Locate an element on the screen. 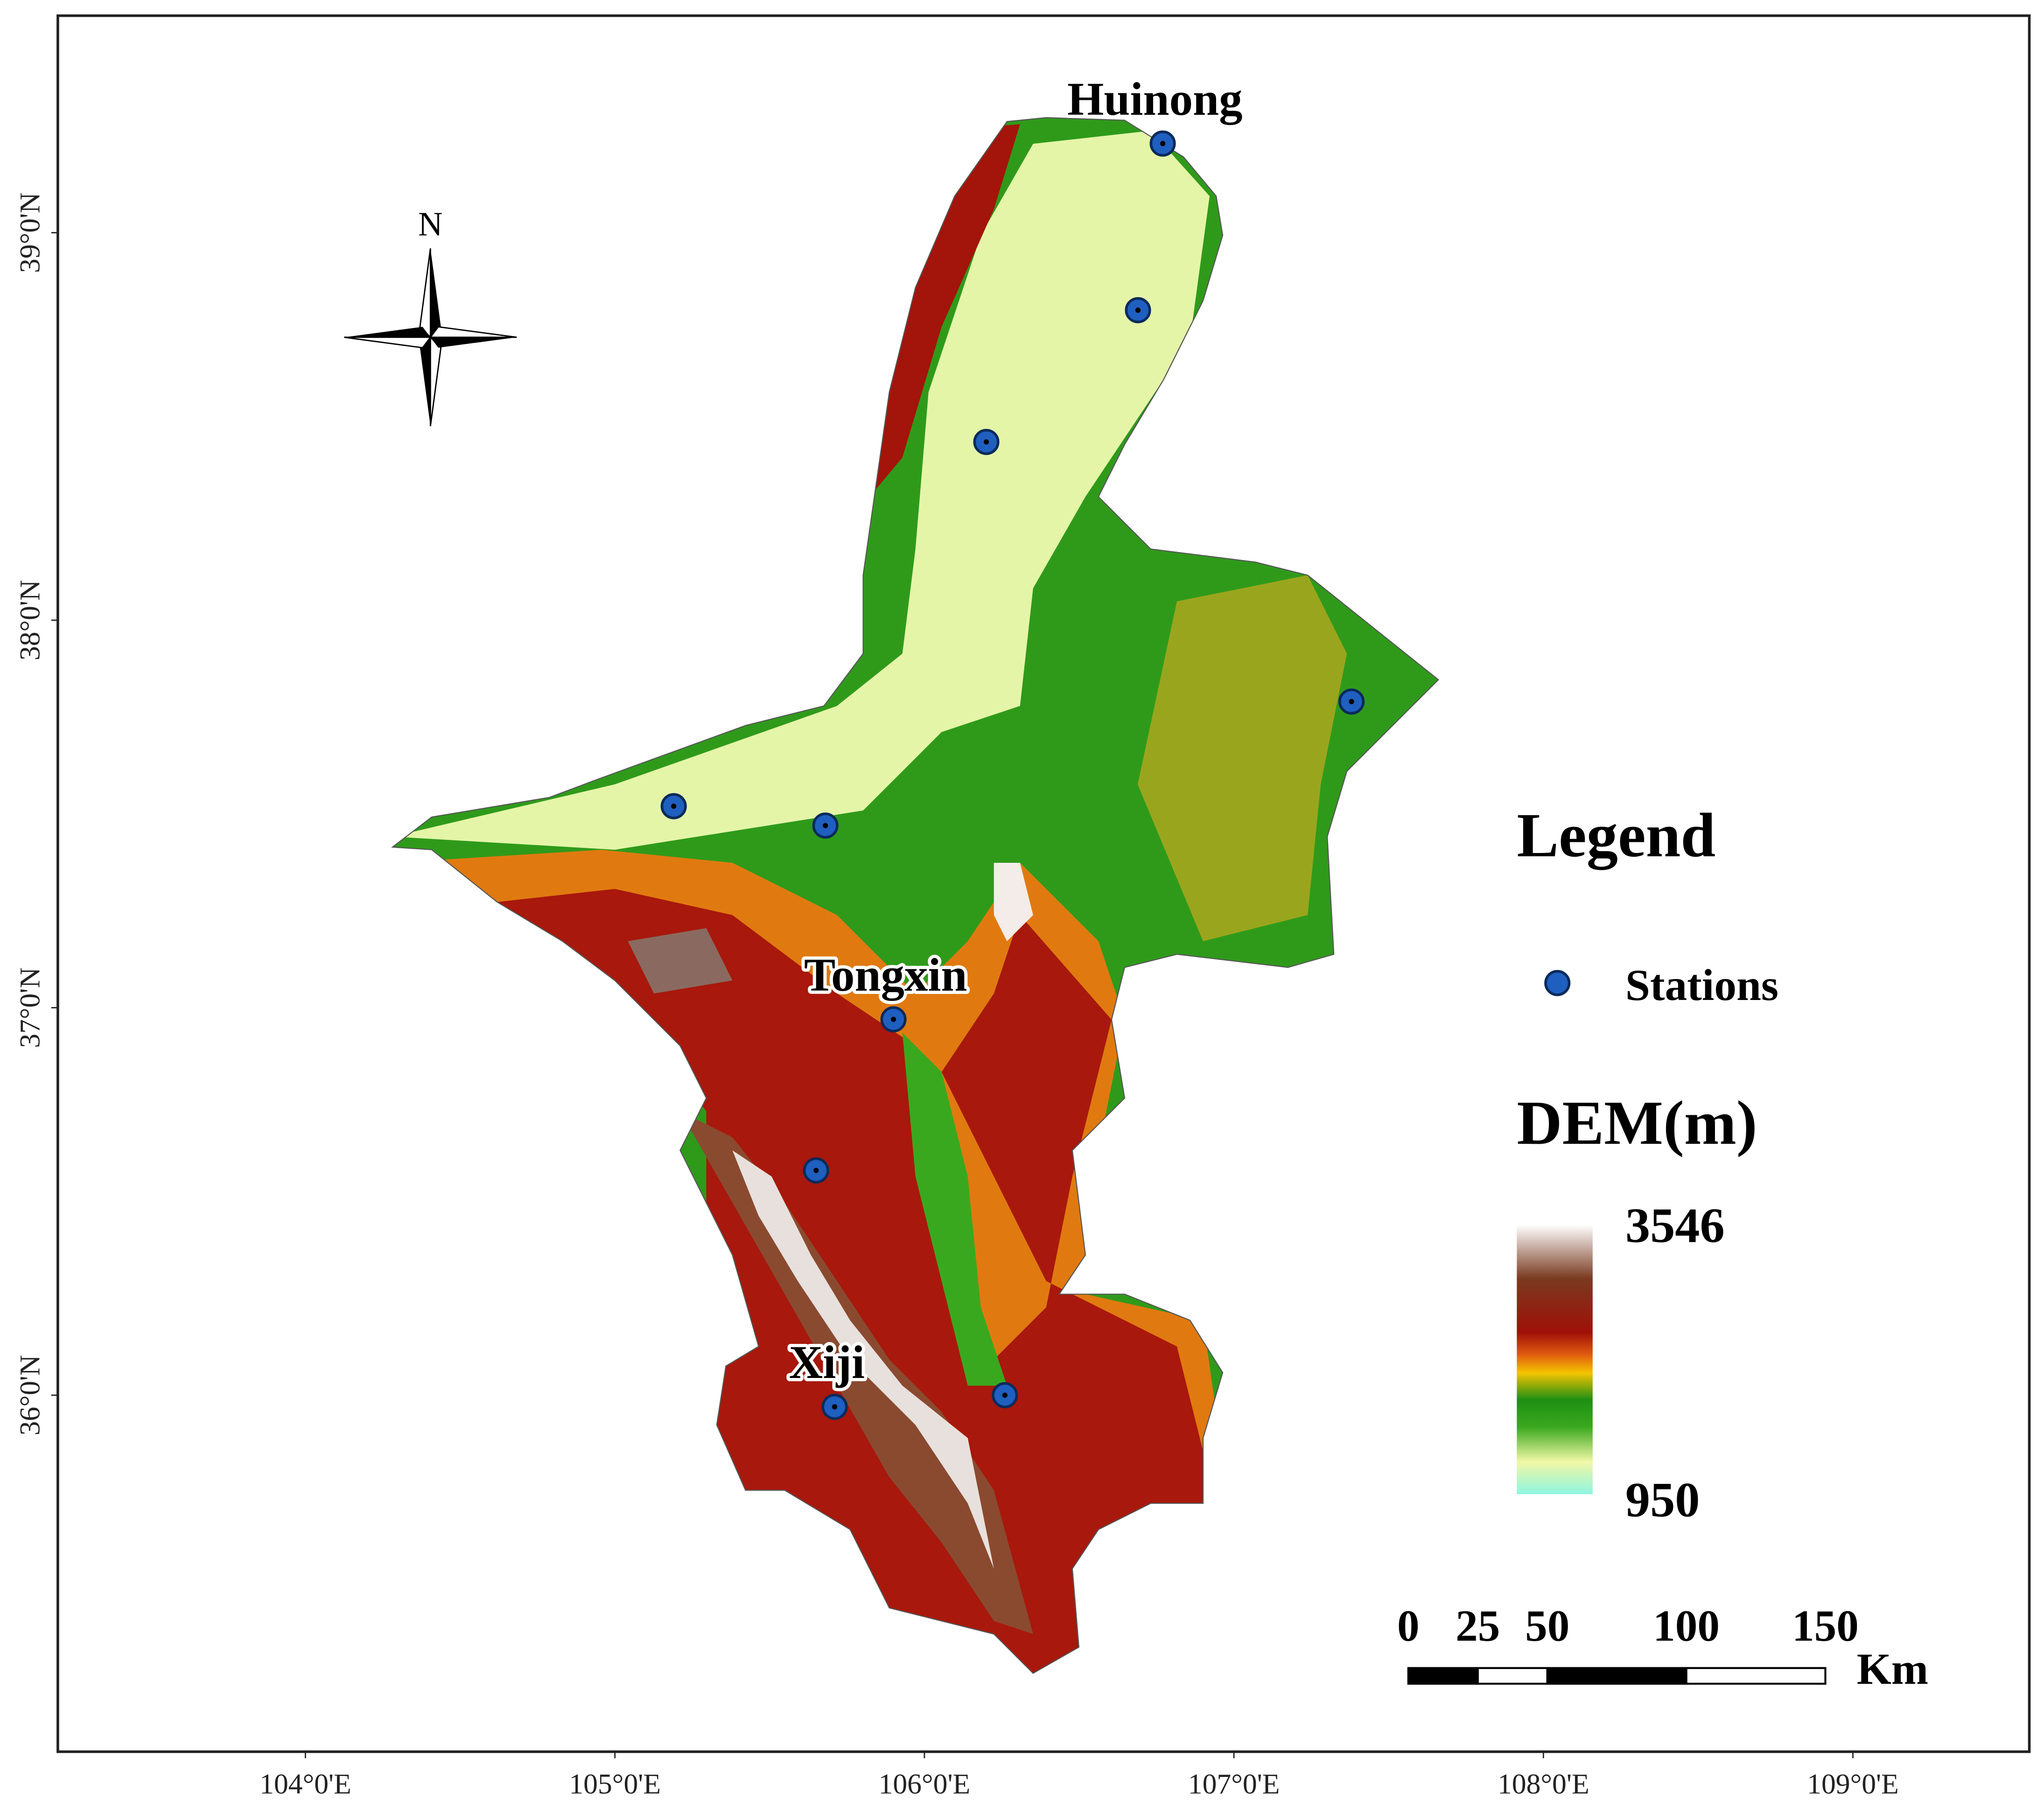 This screenshot has height=1804, width=2044. scale-label: 100 is located at coordinates (1686, 1625).